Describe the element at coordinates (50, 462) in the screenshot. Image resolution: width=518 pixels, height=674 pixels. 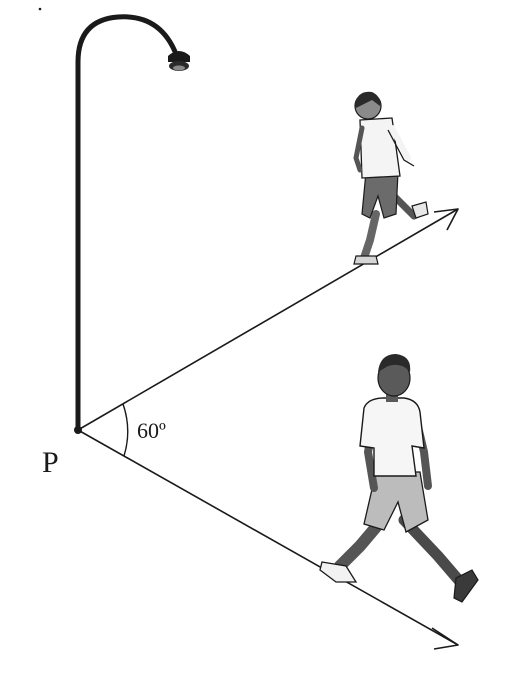
I see `point-p-label: P` at that location.